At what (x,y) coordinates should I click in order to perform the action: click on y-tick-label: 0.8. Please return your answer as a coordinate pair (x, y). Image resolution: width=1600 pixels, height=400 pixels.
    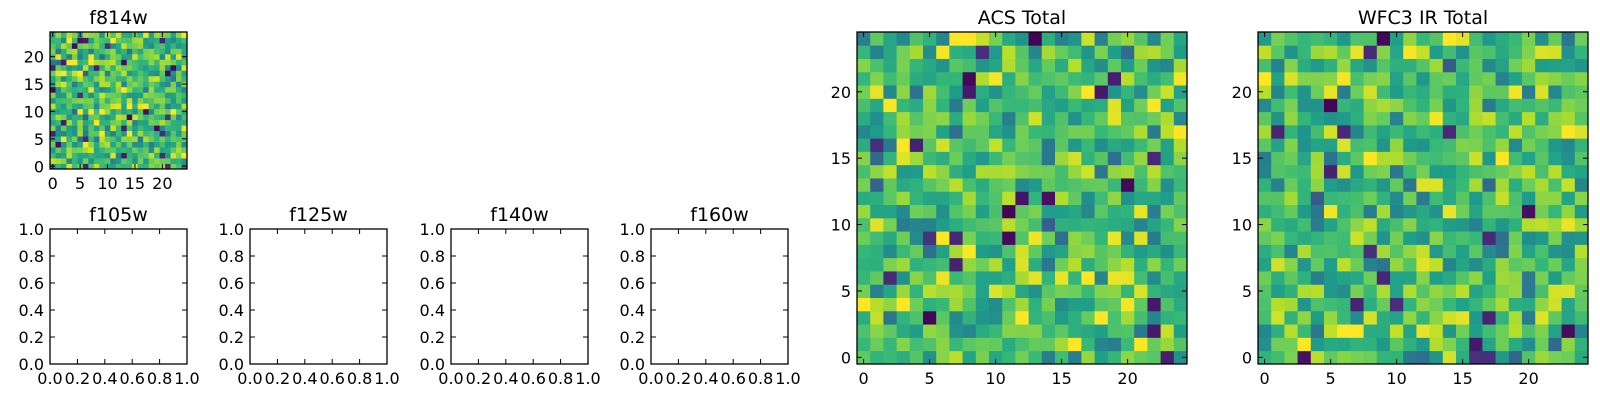
    Looking at the image, I should click on (632, 256).